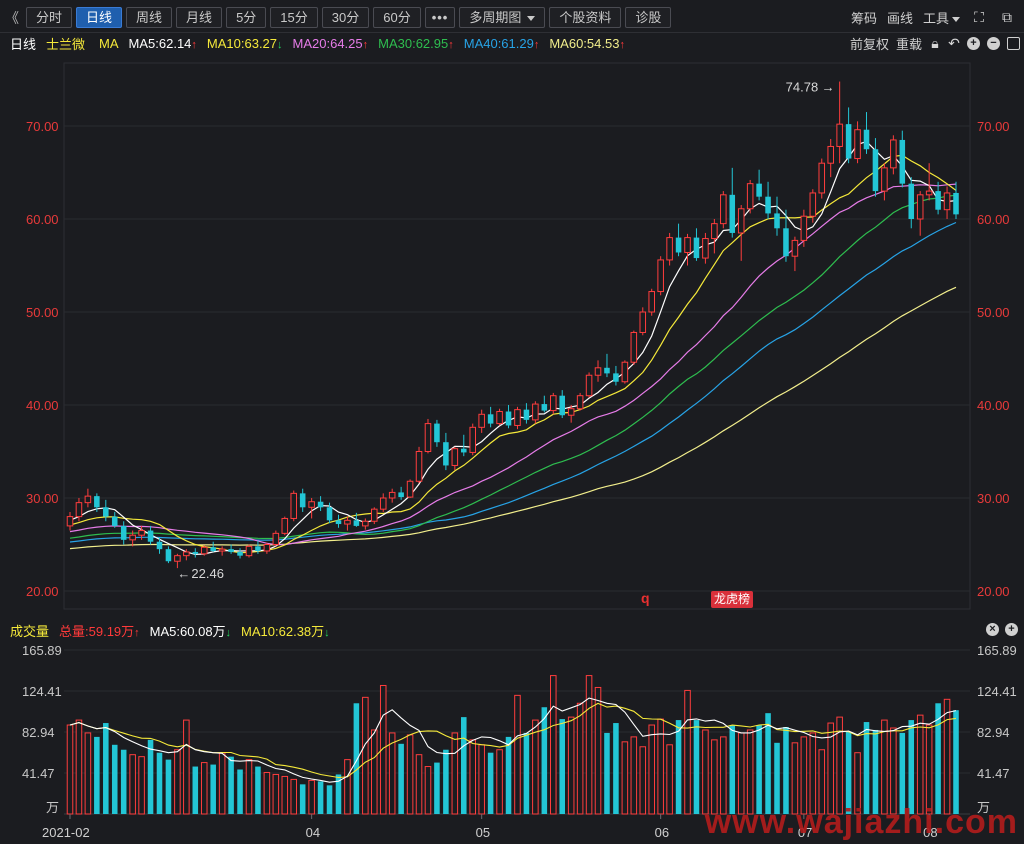 The width and height of the screenshot is (1024, 844). What do you see at coordinates (246, 17) in the screenshot?
I see `tab-5min: 5分` at bounding box center [246, 17].